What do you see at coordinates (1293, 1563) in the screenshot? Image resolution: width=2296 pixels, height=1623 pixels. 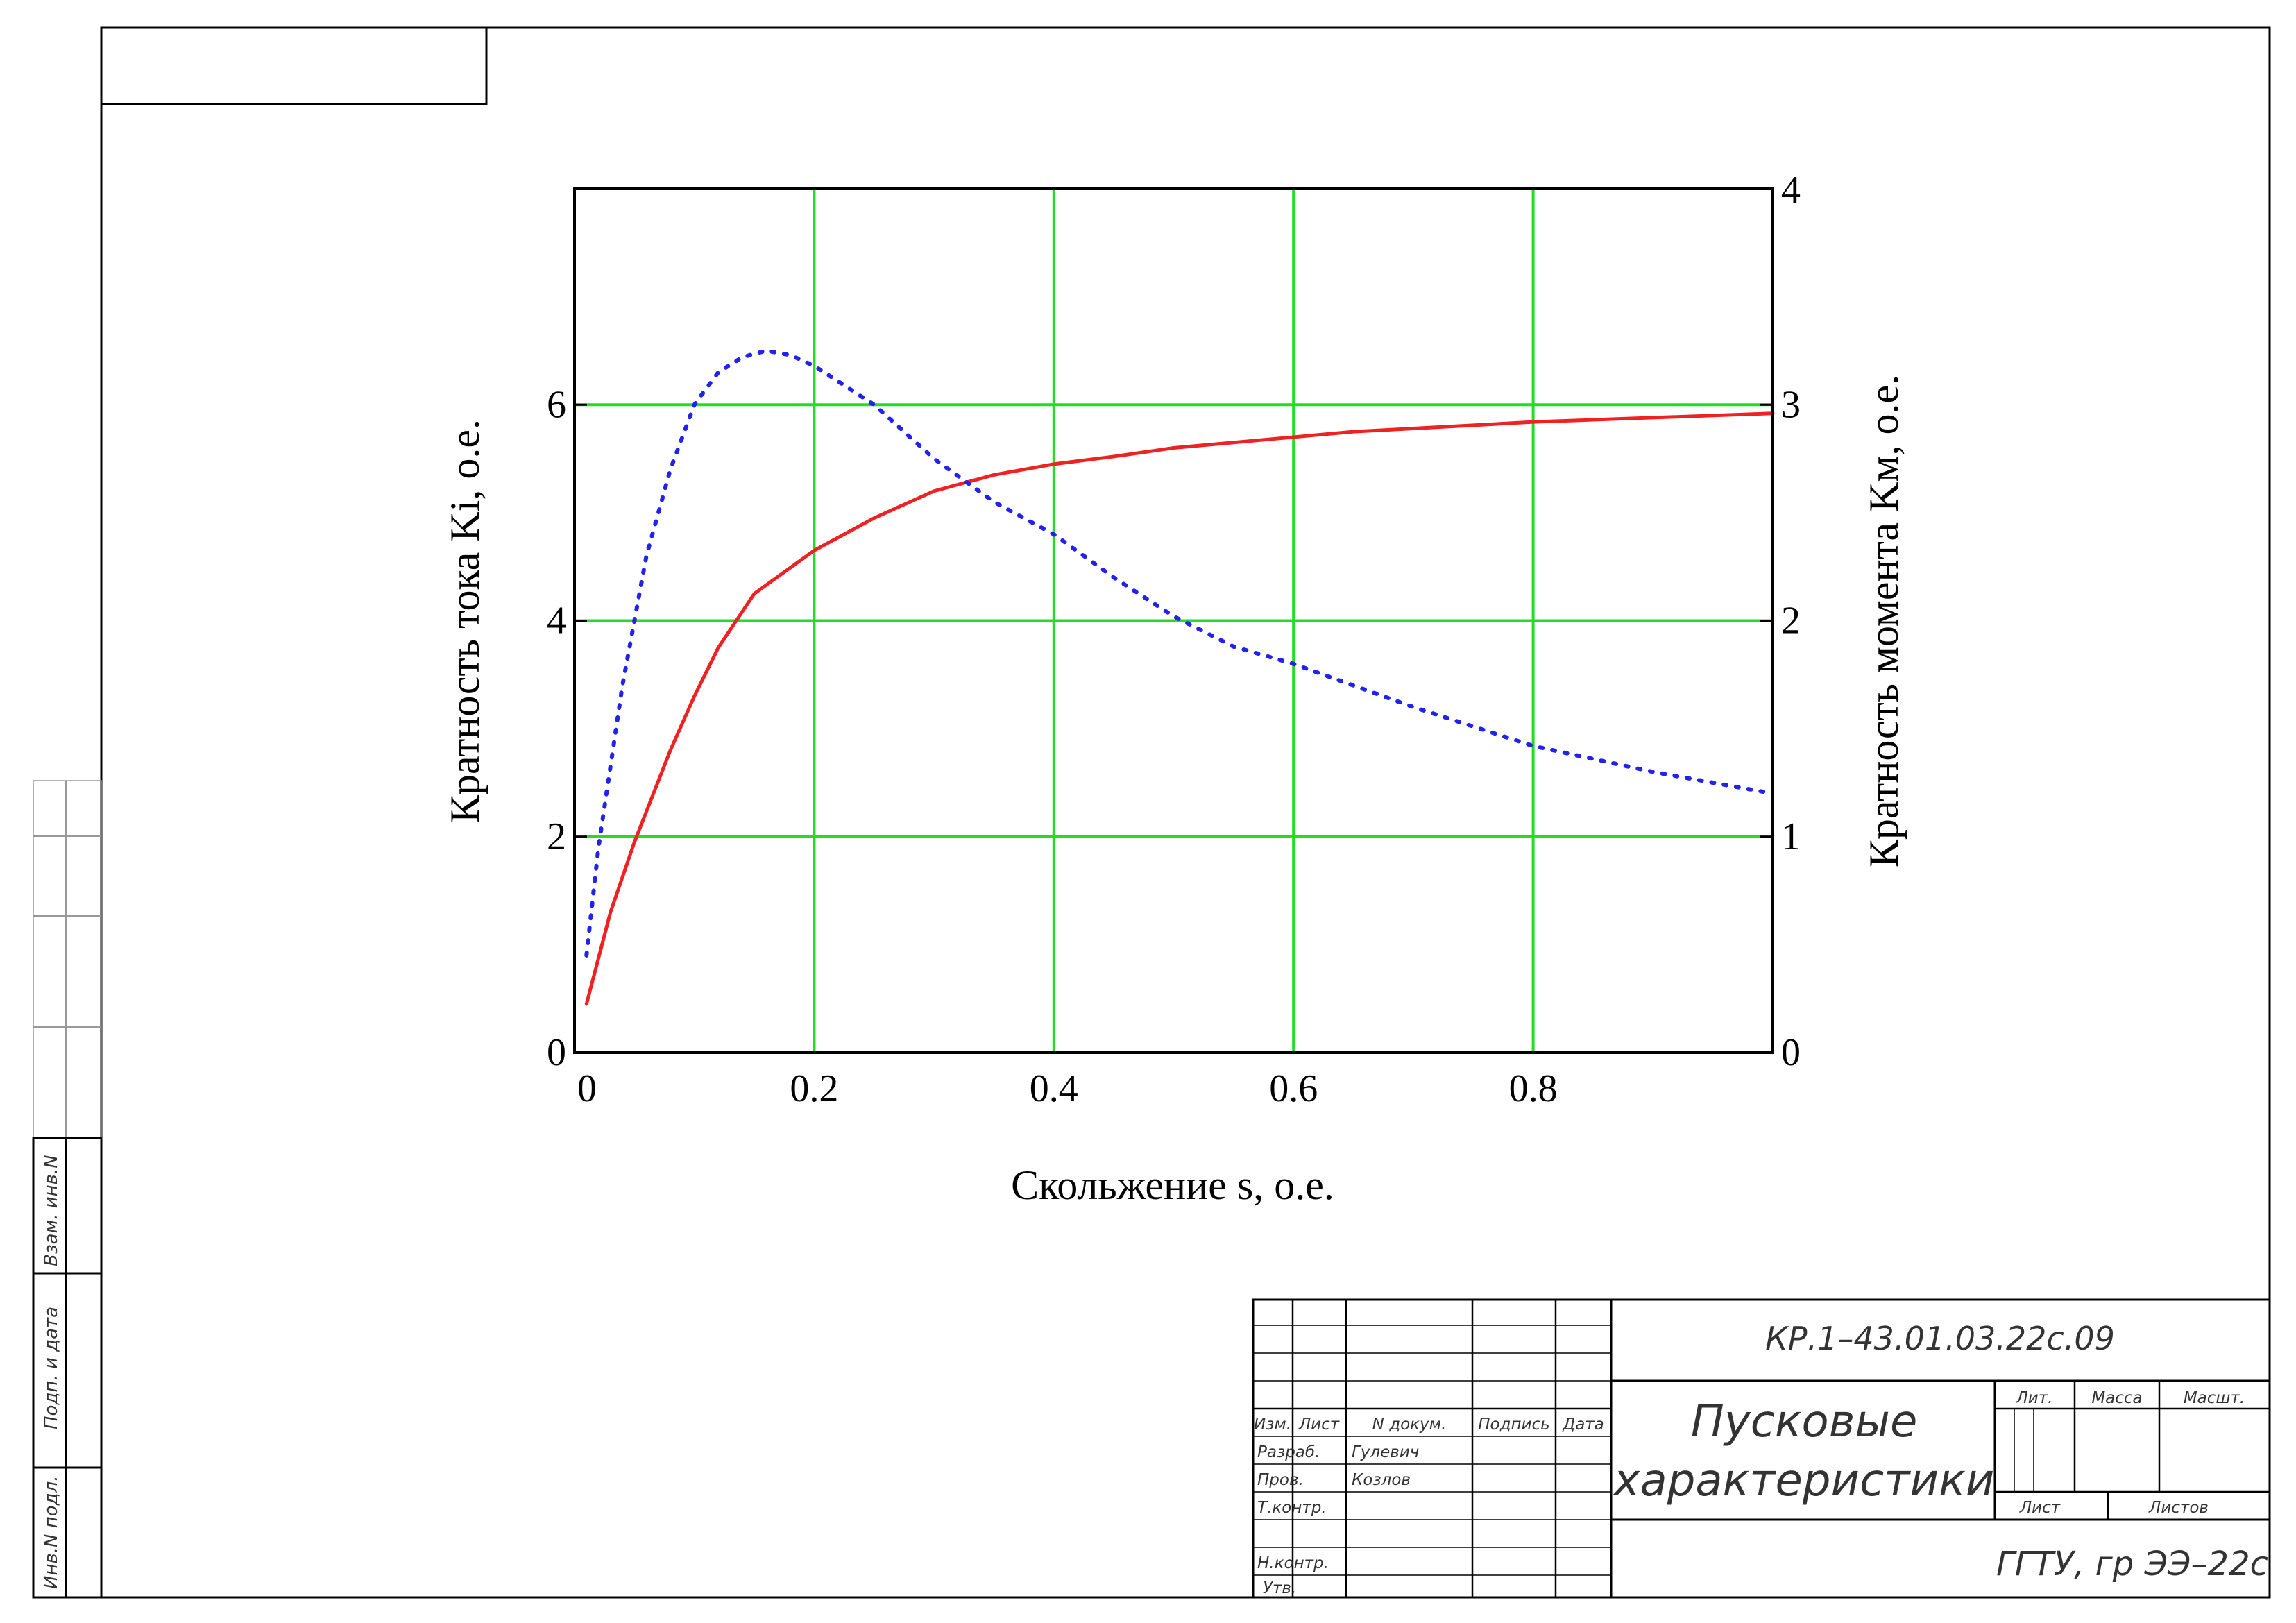 I see `nkontr-label: Н.контр.` at bounding box center [1293, 1563].